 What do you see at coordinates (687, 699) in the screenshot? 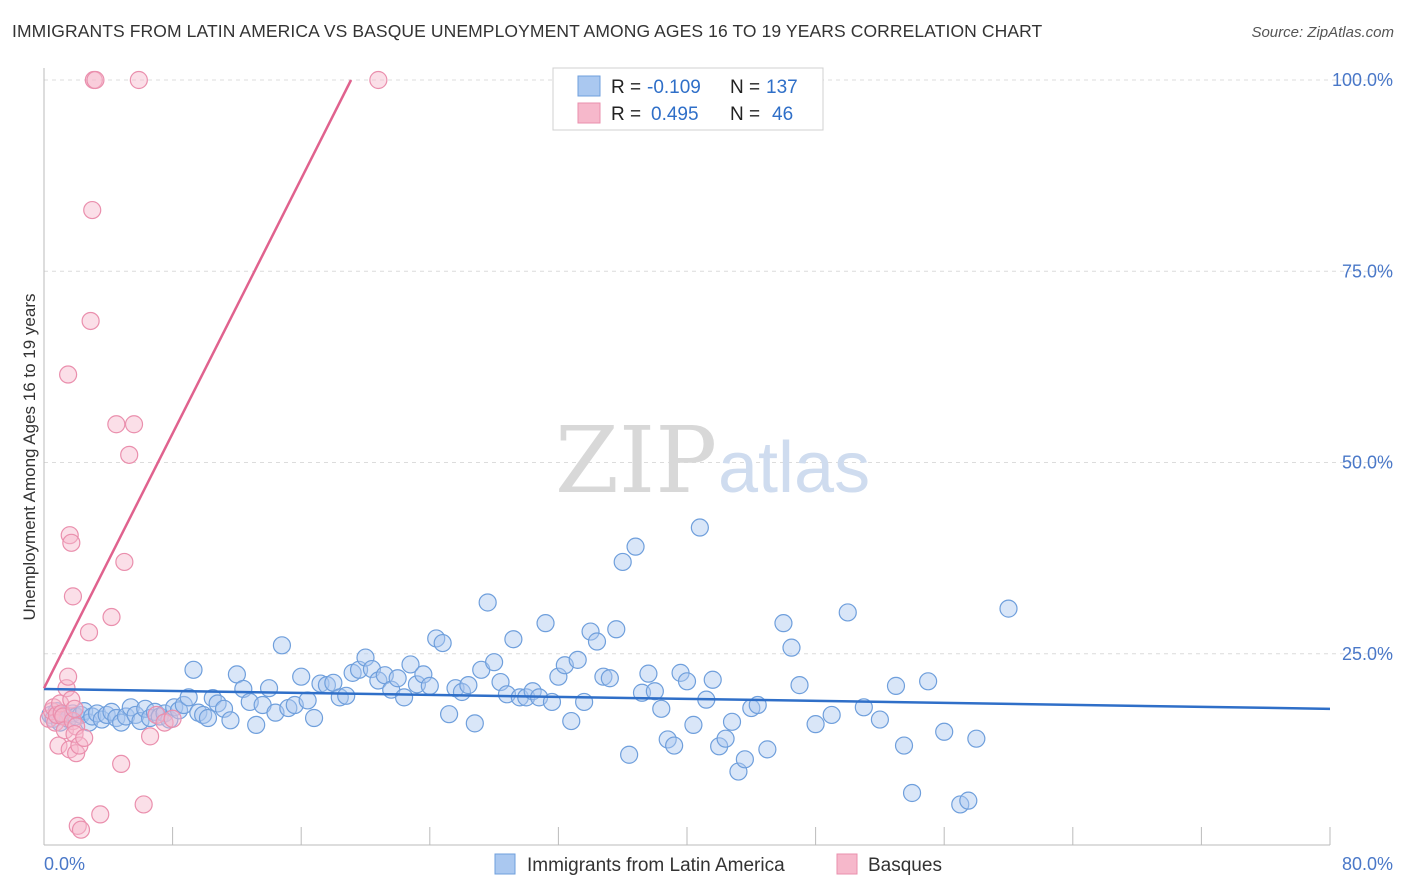
I see `latin-america-trend-line` at bounding box center [687, 699].